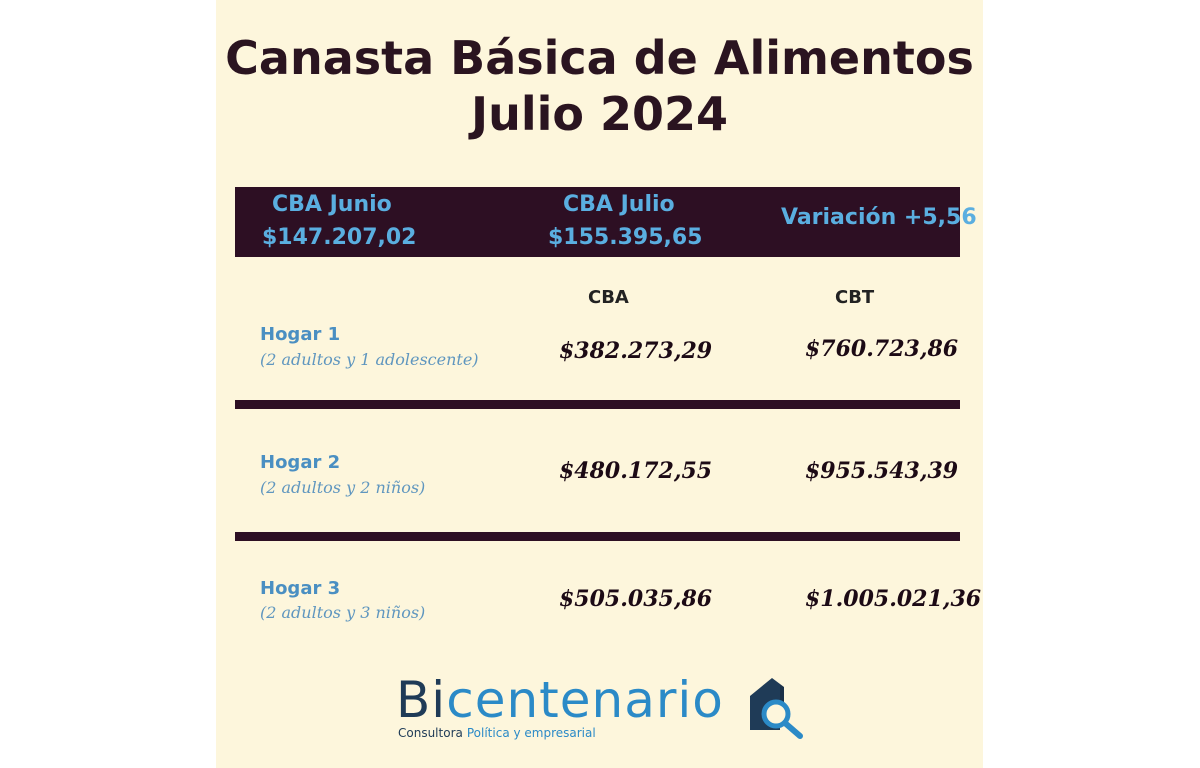  What do you see at coordinates (882, 349) in the screenshot?
I see `hogar-1-cbt-value: $760.723,86` at bounding box center [882, 349].